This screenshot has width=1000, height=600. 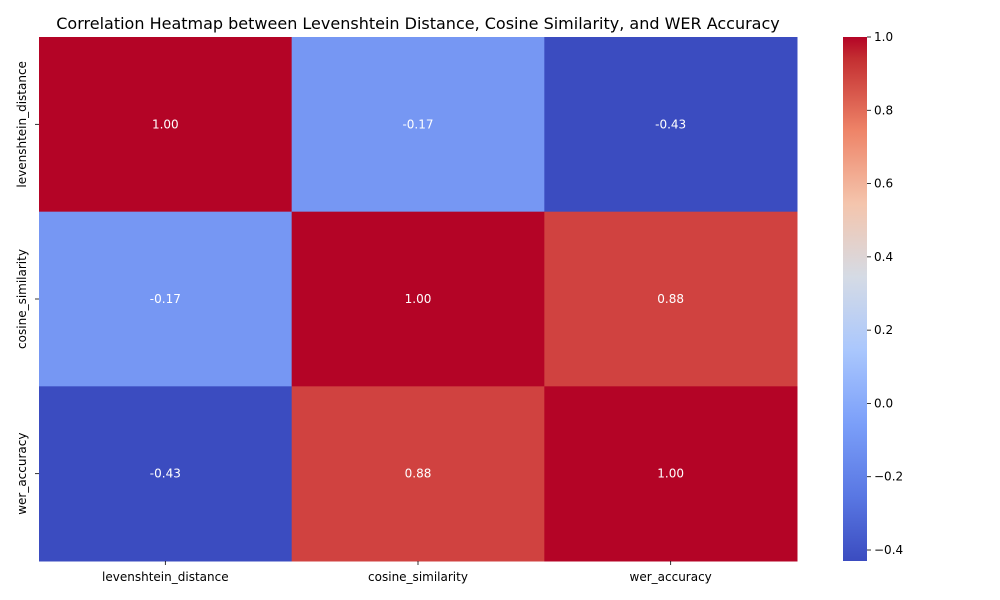 What do you see at coordinates (418, 577) in the screenshot?
I see `x-tick-label: cosine_similarity` at bounding box center [418, 577].